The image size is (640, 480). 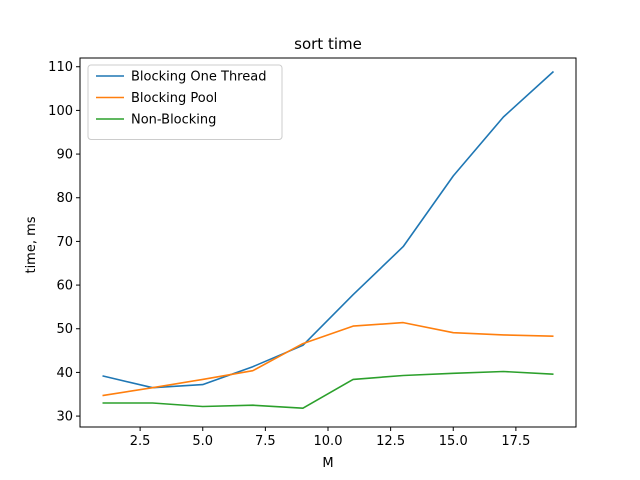 I want to click on y-tick-label: 100, so click(x=60, y=111).